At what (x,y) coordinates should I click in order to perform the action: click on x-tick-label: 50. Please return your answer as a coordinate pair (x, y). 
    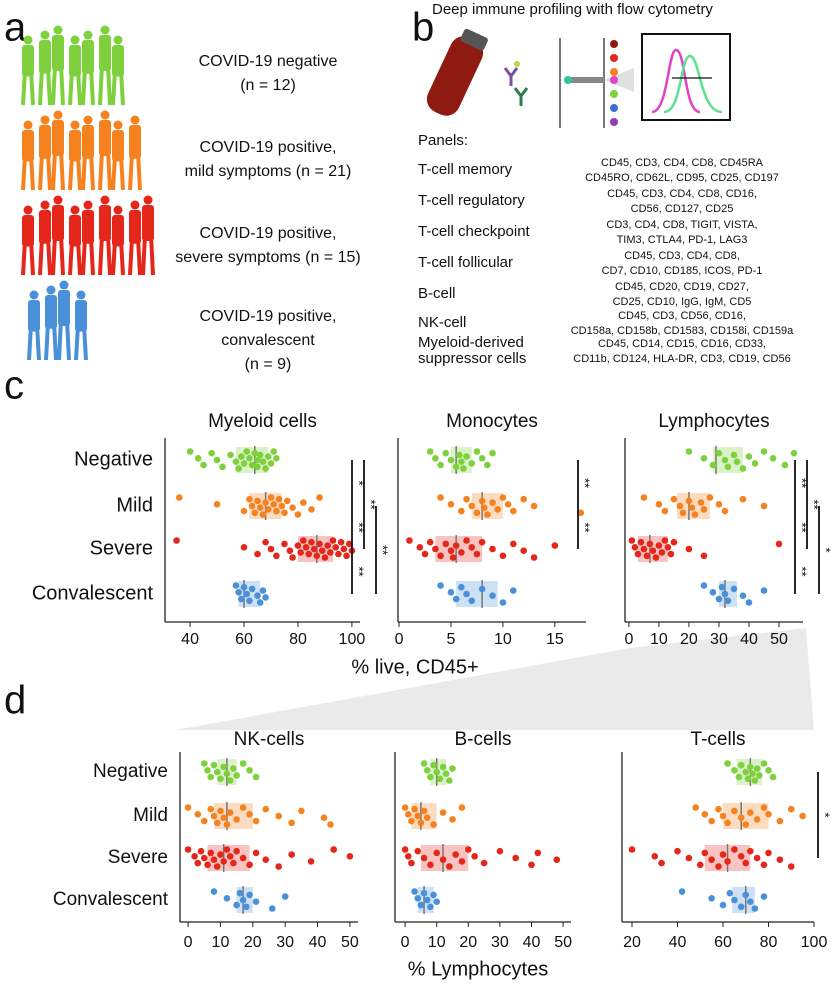
    Looking at the image, I should click on (563, 942).